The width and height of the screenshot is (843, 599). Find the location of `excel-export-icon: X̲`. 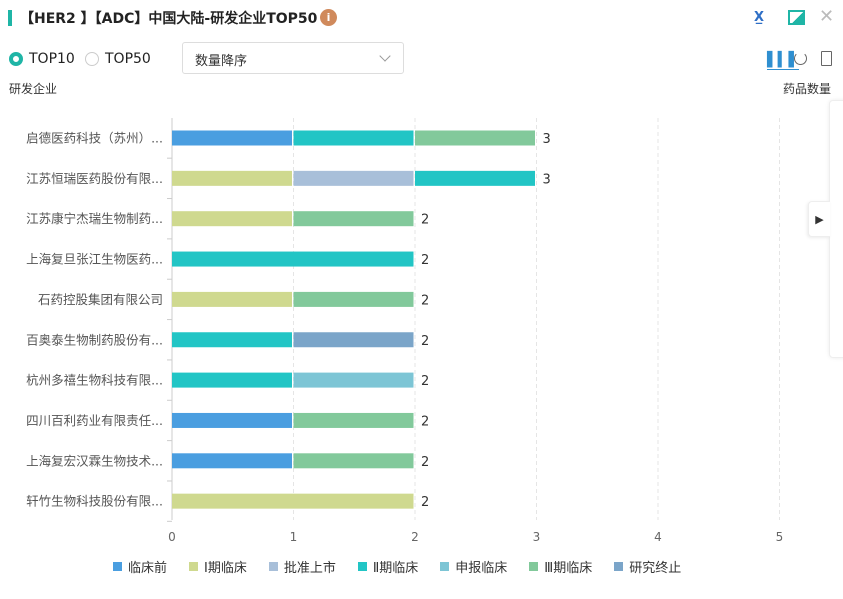

excel-export-icon: X̲ is located at coordinates (759, 17).